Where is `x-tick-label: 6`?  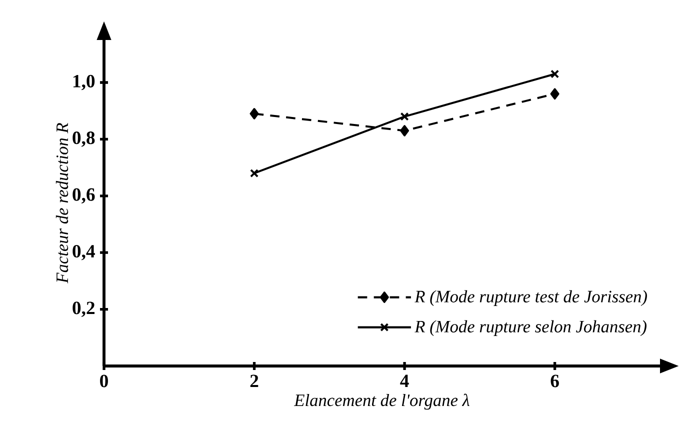 x-tick-label: 6 is located at coordinates (554, 381).